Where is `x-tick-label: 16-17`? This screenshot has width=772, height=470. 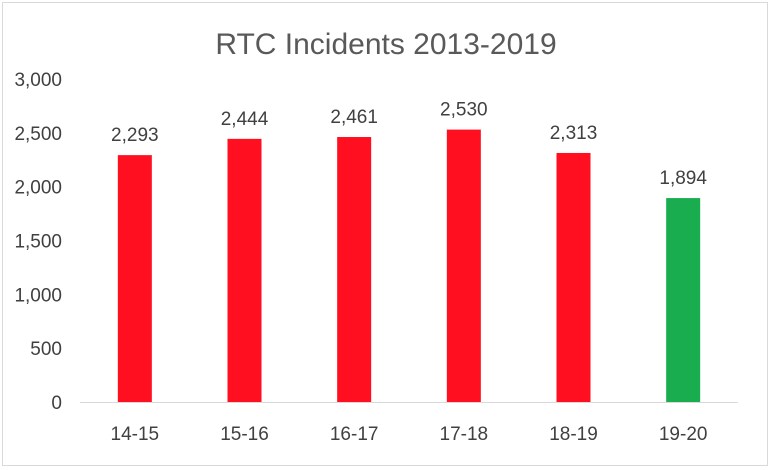 x-tick-label: 16-17 is located at coordinates (354, 434).